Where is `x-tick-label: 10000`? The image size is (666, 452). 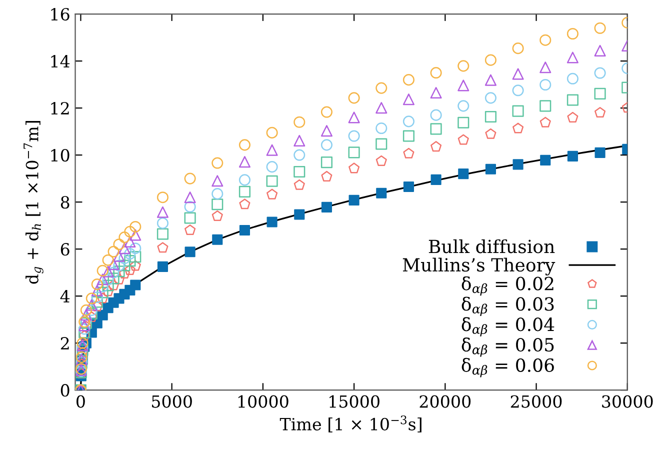 x-tick-label: 10000 is located at coordinates (263, 401).